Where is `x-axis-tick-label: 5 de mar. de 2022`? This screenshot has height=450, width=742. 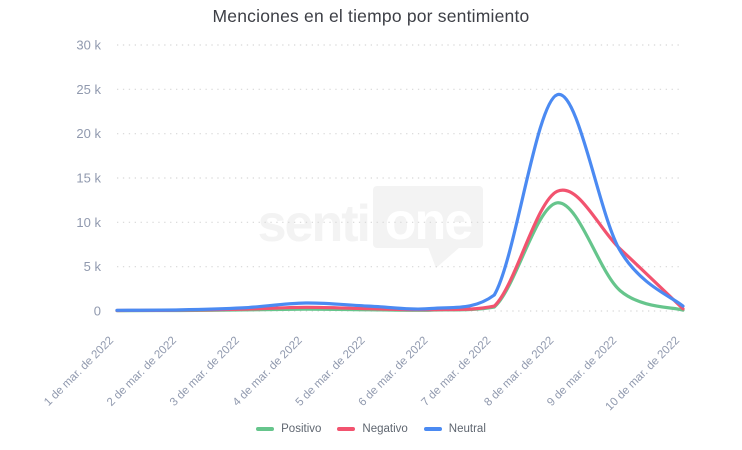
x-axis-tick-label: 5 de mar. de 2022 is located at coordinates (331, 372).